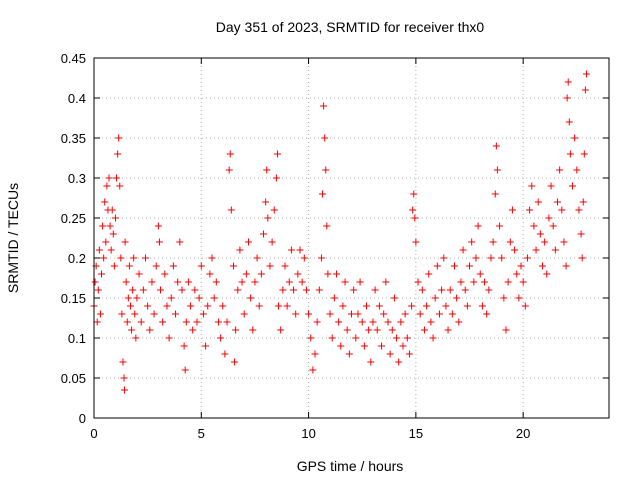  I want to click on y-tick-label: 0, so click(82, 418).